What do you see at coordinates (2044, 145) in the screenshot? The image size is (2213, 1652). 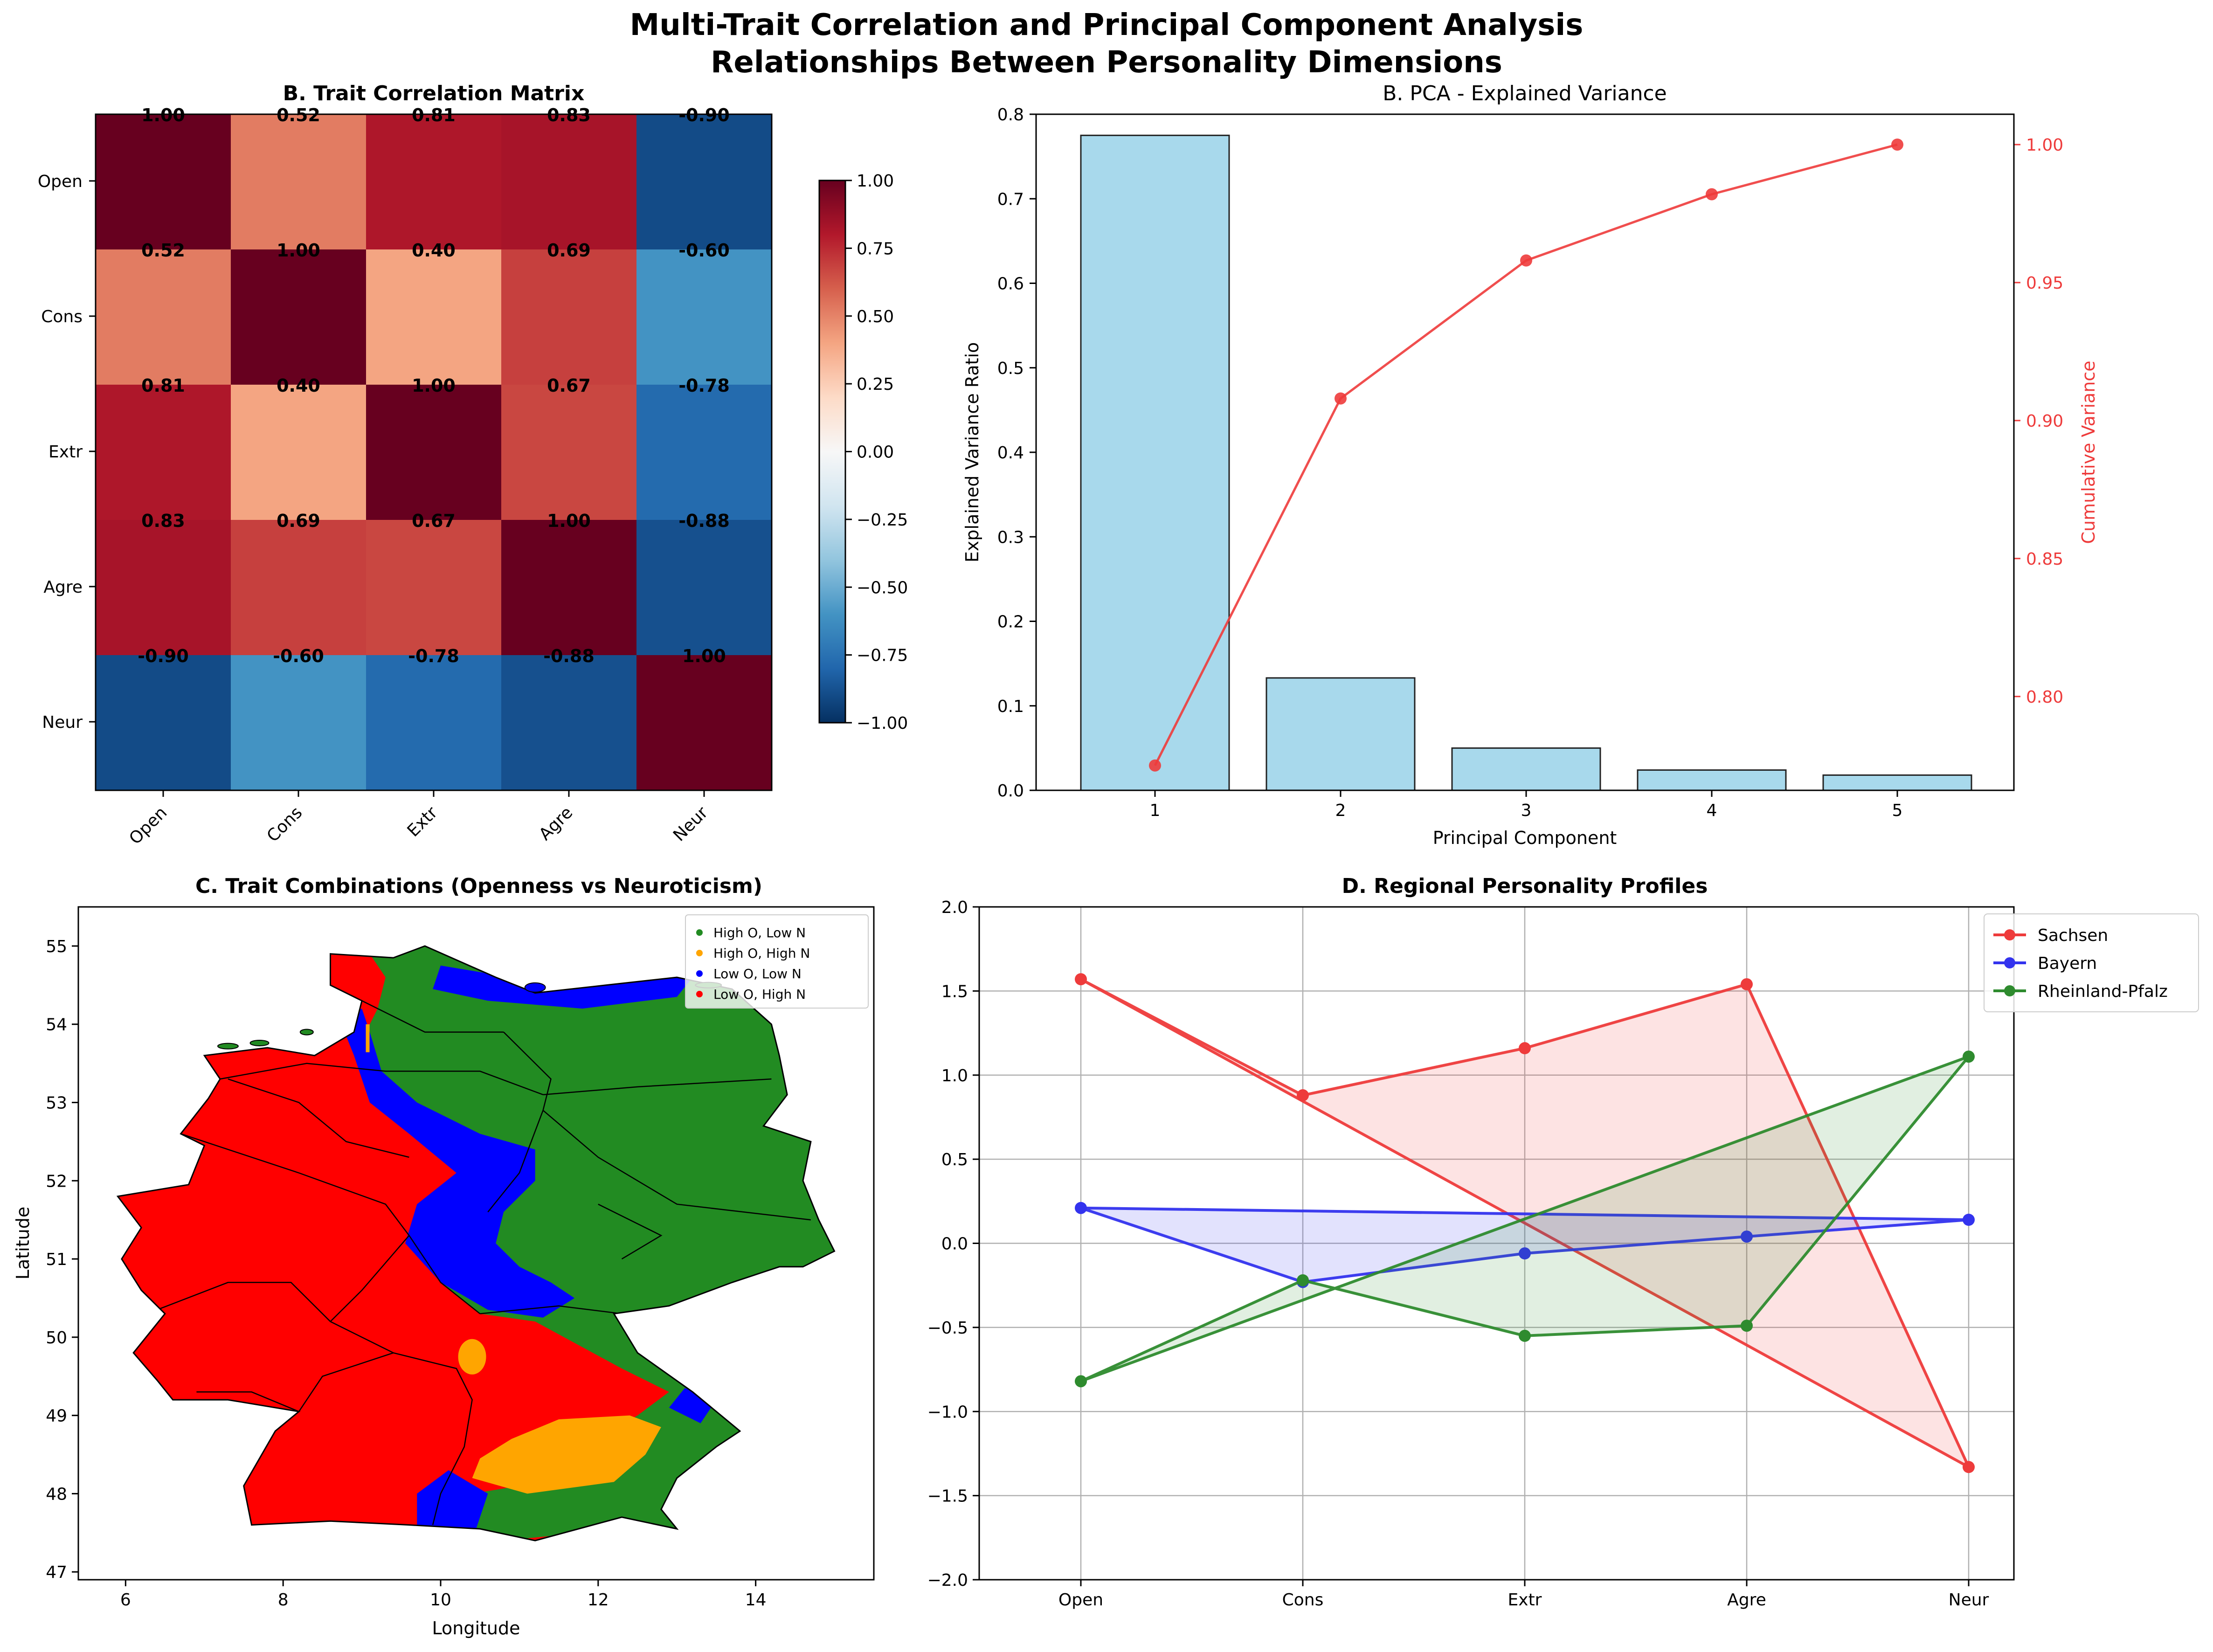 I see `pca-y2-tick-label: 1.00` at bounding box center [2044, 145].